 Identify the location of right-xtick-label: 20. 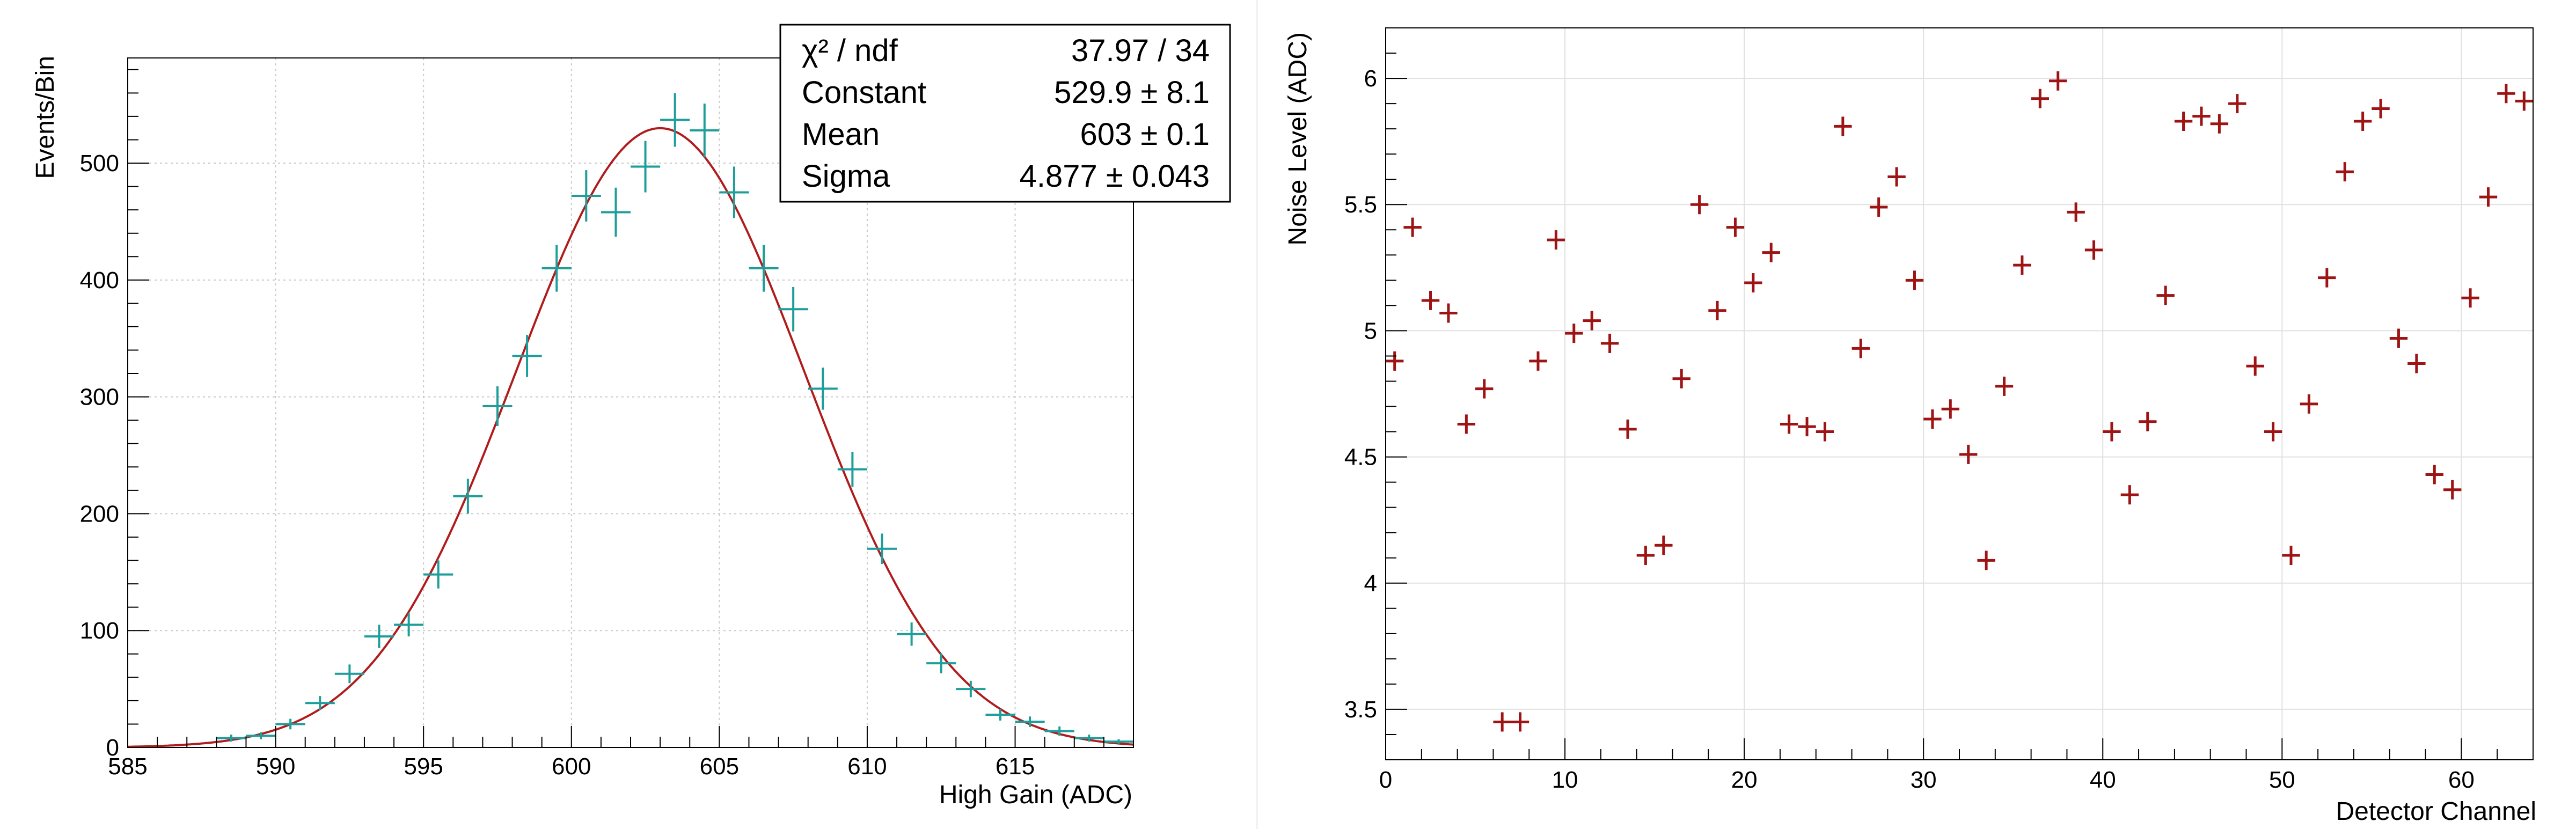
(1744, 780).